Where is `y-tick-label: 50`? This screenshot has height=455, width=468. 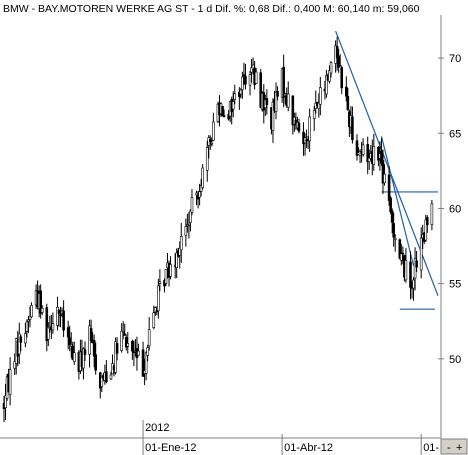
y-tick-label: 50 is located at coordinates (455, 360).